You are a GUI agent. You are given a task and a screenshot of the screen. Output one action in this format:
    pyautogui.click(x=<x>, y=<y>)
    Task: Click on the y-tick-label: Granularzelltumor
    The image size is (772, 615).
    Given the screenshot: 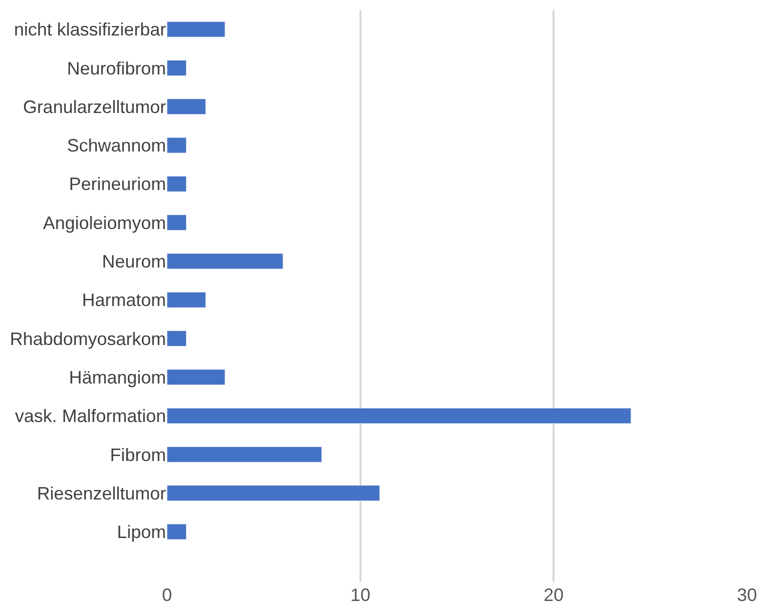 What is the action you would take?
    pyautogui.click(x=94, y=106)
    